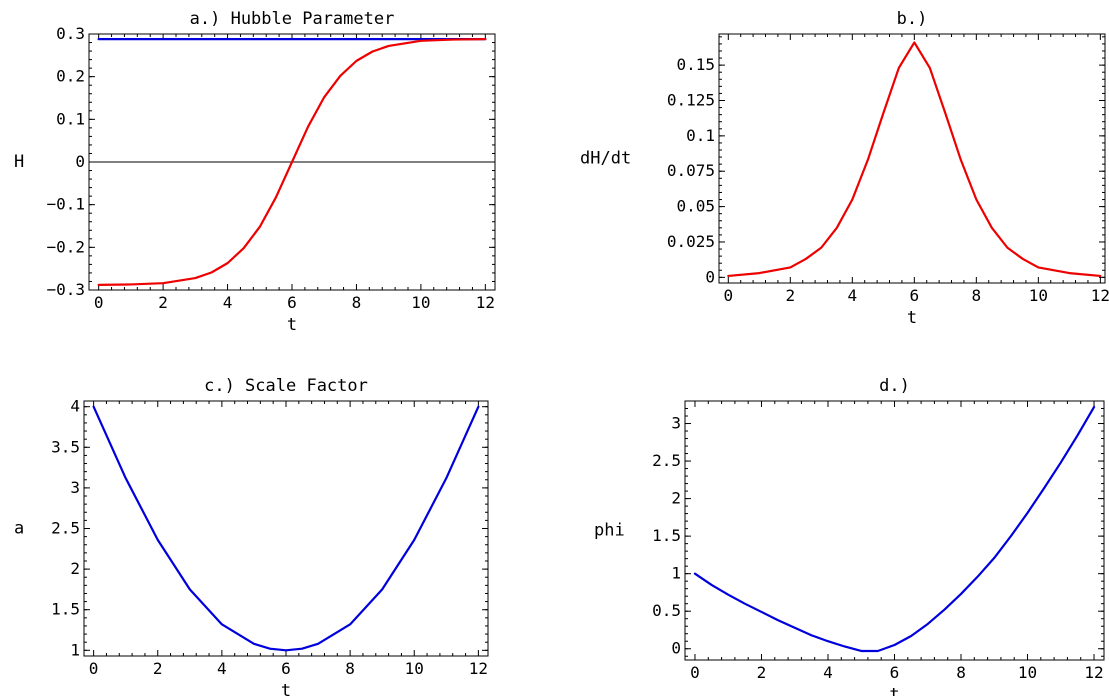  What do you see at coordinates (75, 406) in the screenshot?
I see `y-tick-label: 4` at bounding box center [75, 406].